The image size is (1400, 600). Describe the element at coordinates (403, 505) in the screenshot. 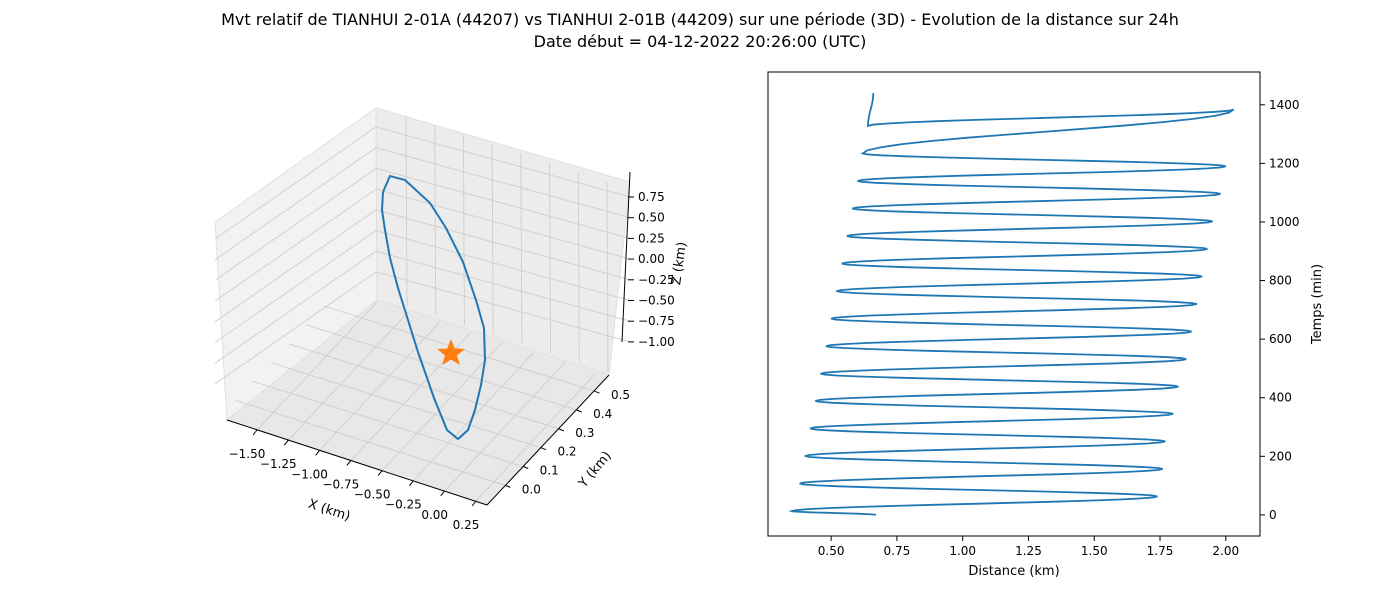

I see `x-tick-label: −0.25` at that location.